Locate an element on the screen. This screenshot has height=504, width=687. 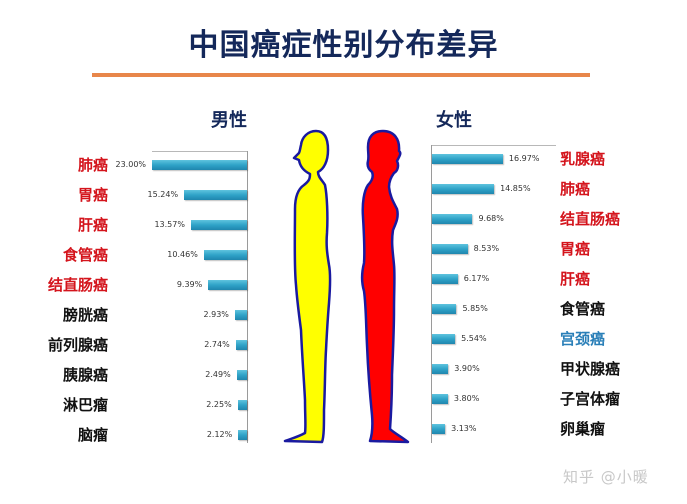
body-silhouettes is located at coordinates (353, 285).